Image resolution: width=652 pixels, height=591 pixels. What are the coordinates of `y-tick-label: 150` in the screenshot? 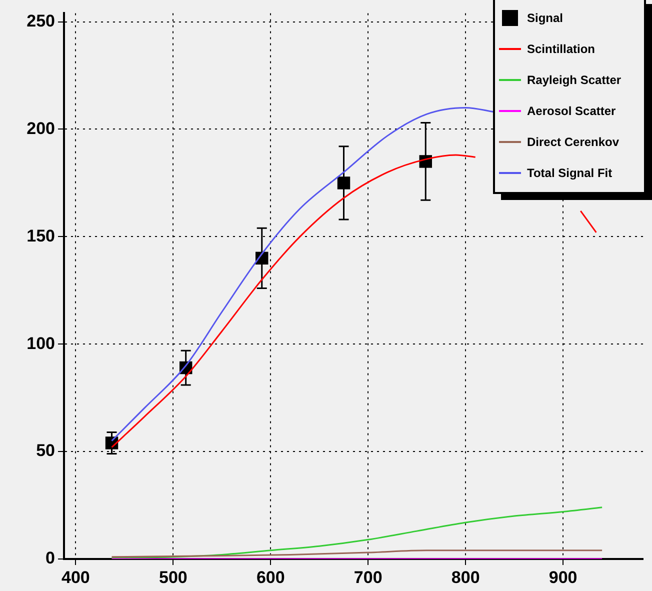 It's located at (40, 236).